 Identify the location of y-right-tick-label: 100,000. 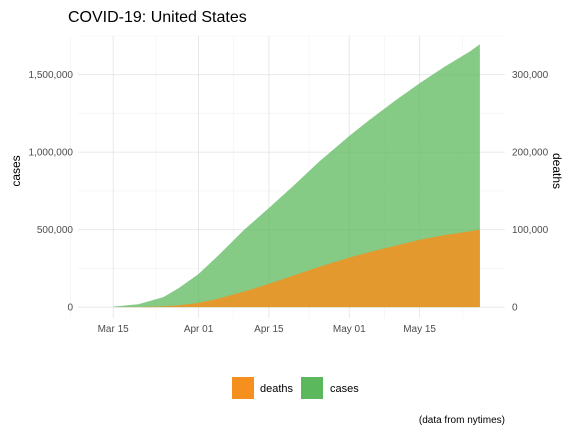
(530, 230).